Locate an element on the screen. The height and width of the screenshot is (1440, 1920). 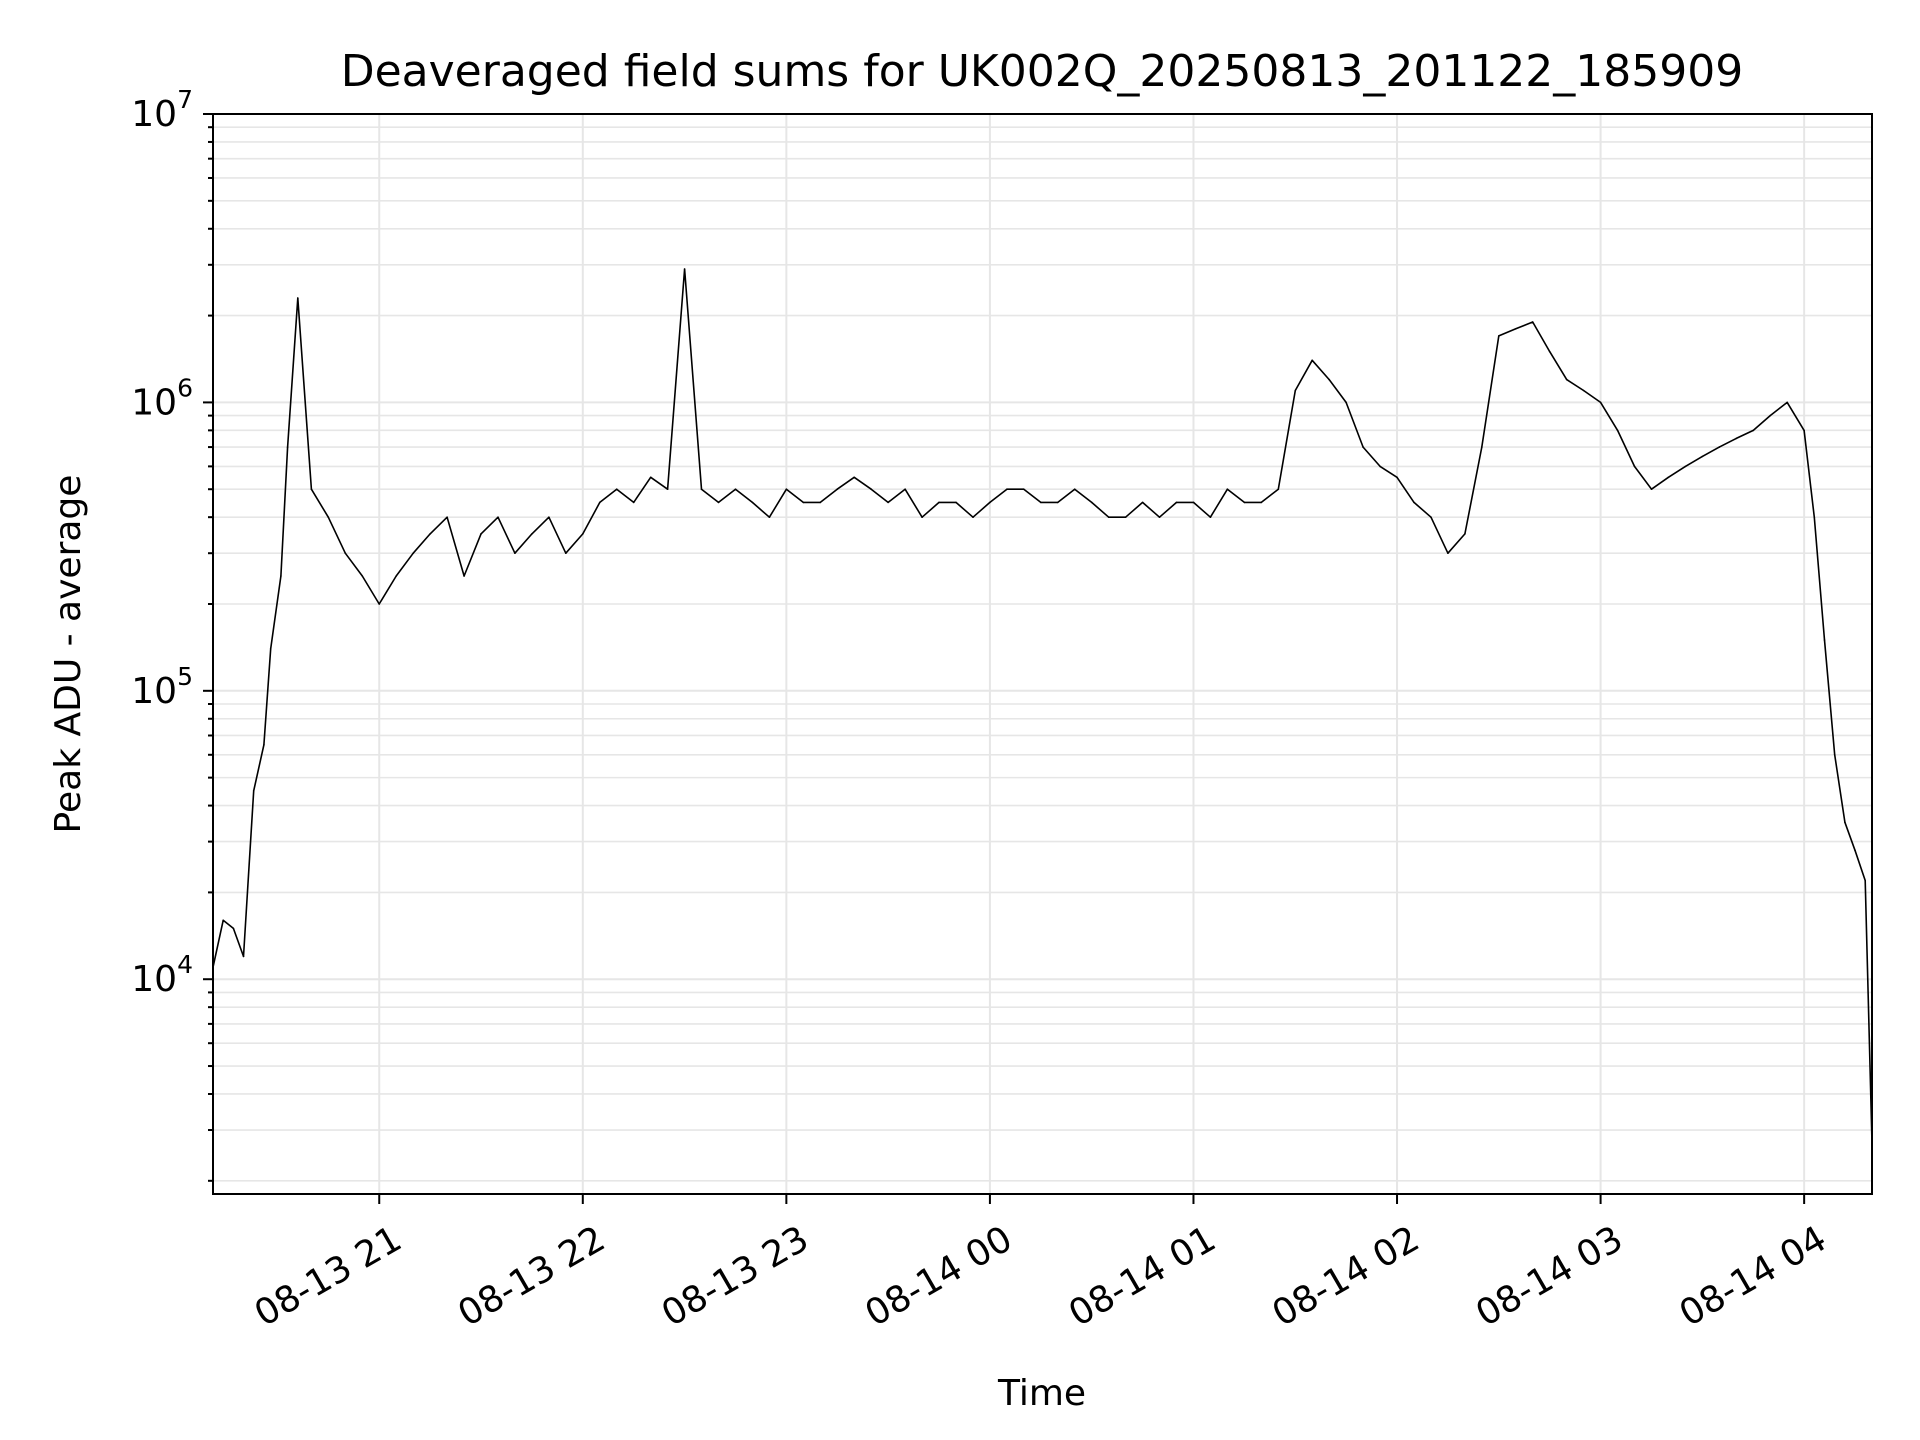
y-tick-exponent: 5 is located at coordinates (185, 676).